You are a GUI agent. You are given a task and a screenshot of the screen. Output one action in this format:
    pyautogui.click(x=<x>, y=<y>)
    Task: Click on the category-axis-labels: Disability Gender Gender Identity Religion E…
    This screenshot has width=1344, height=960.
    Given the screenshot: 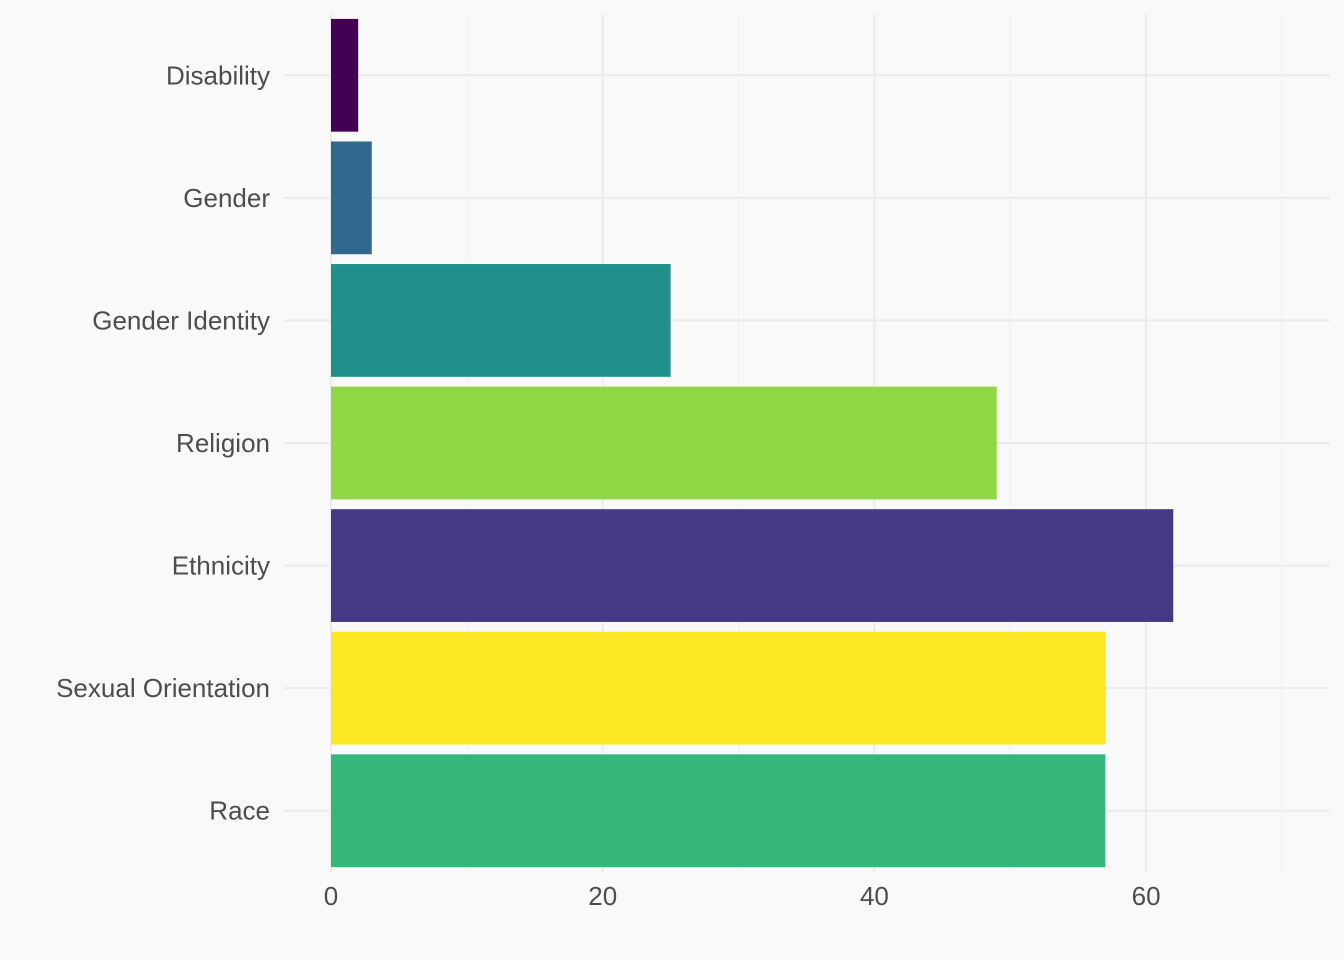 What is the action you would take?
    pyautogui.click(x=163, y=442)
    